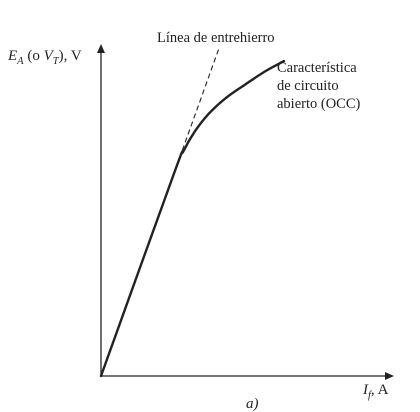 The height and width of the screenshot is (412, 420). I want to click on x-axis-label: If, A, so click(375, 391).